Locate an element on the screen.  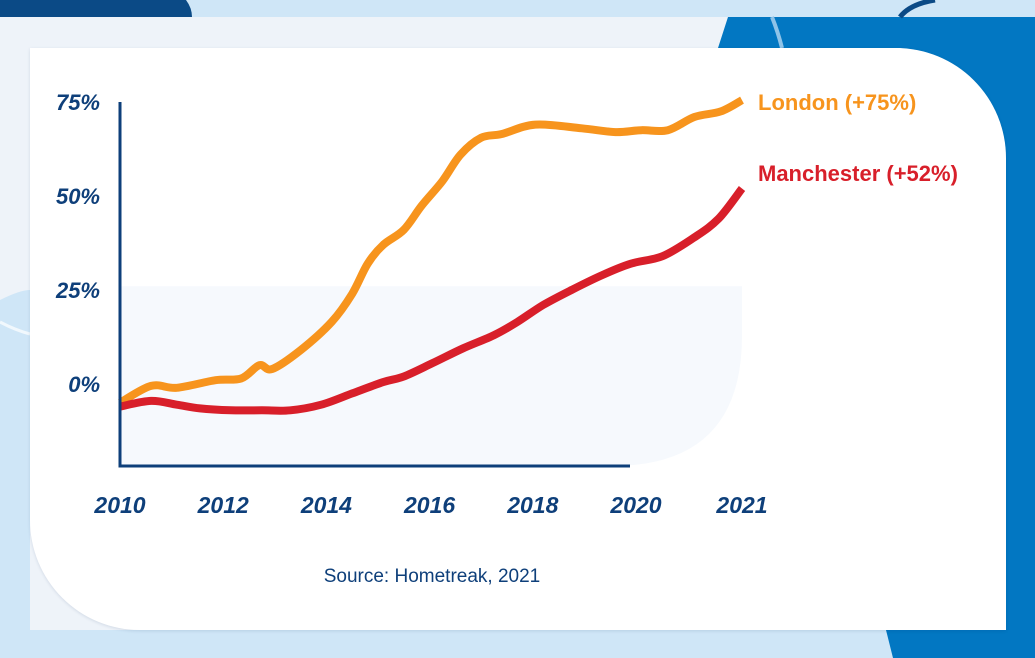
y-tick-label: 50% is located at coordinates (78, 196).